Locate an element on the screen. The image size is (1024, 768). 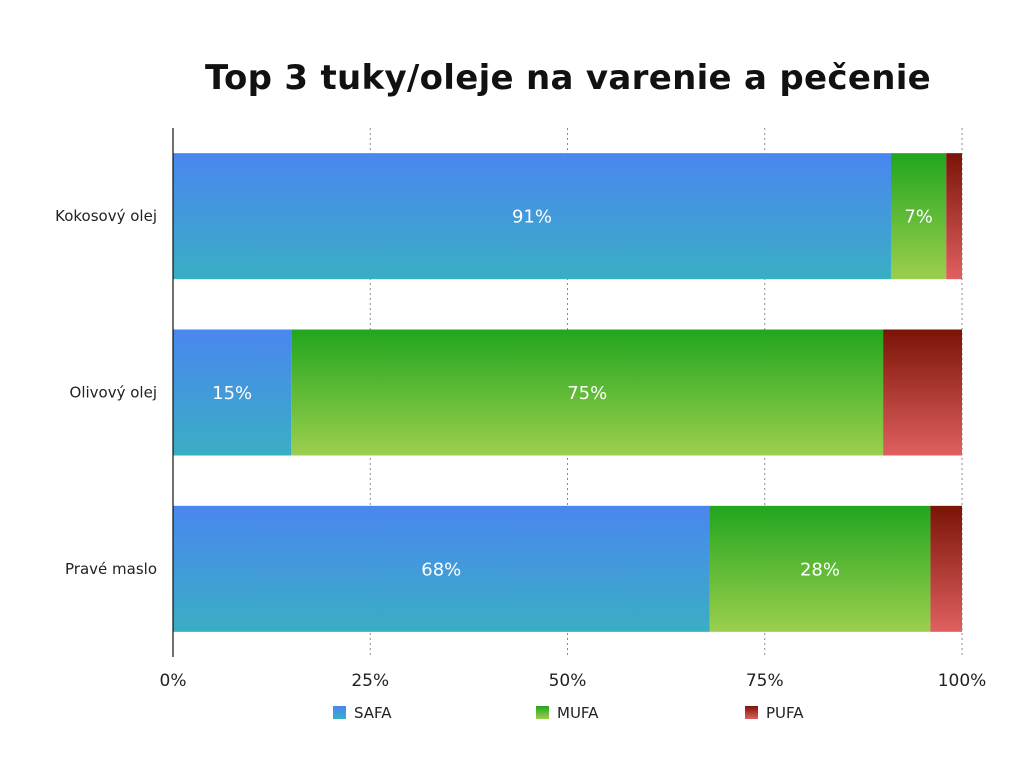
bar-segment-pufa-olivovy-olej is located at coordinates (922, 392).